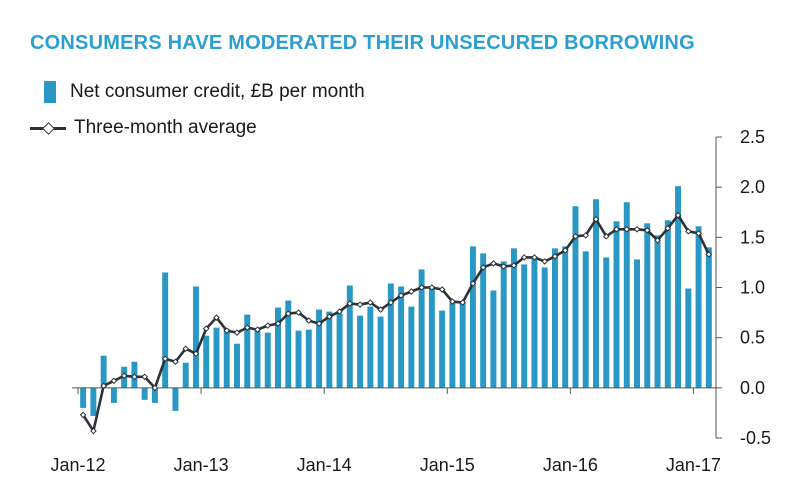 This screenshot has width=800, height=502. What do you see at coordinates (50, 92) in the screenshot?
I see `legend-bar-swatch` at bounding box center [50, 92].